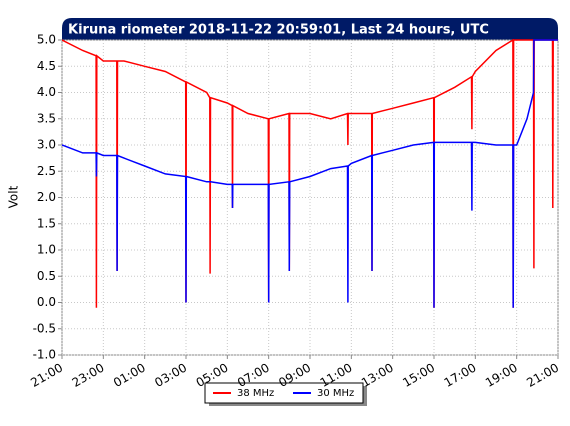 The image size is (570, 426). Describe the element at coordinates (46, 197) in the screenshot. I see `y-tick-label: 2.0` at that location.